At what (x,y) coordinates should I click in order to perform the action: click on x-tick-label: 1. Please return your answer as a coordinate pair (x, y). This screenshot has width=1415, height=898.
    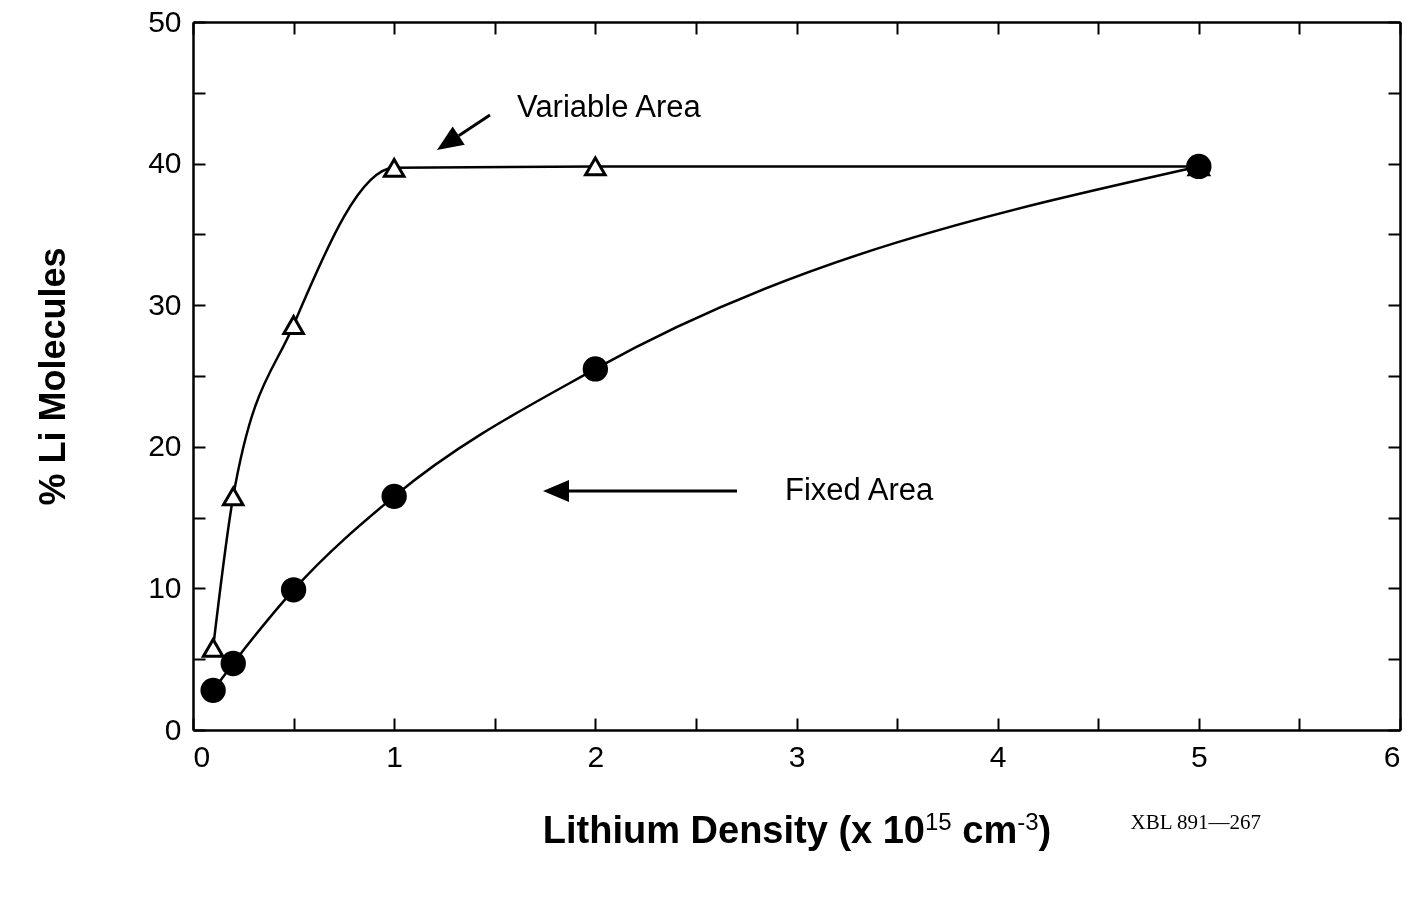
    Looking at the image, I should click on (395, 756).